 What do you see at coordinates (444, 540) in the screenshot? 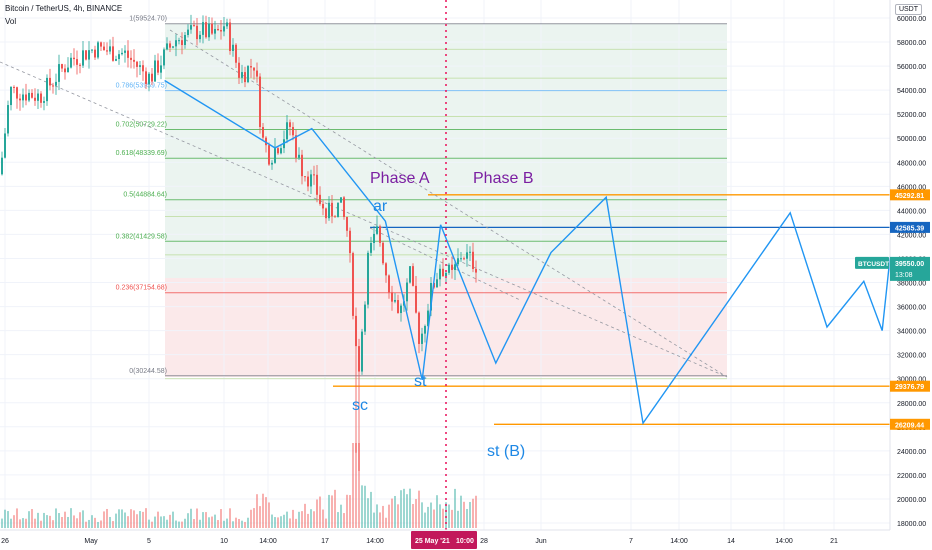
I see `crosshair-time-badge` at bounding box center [444, 540].